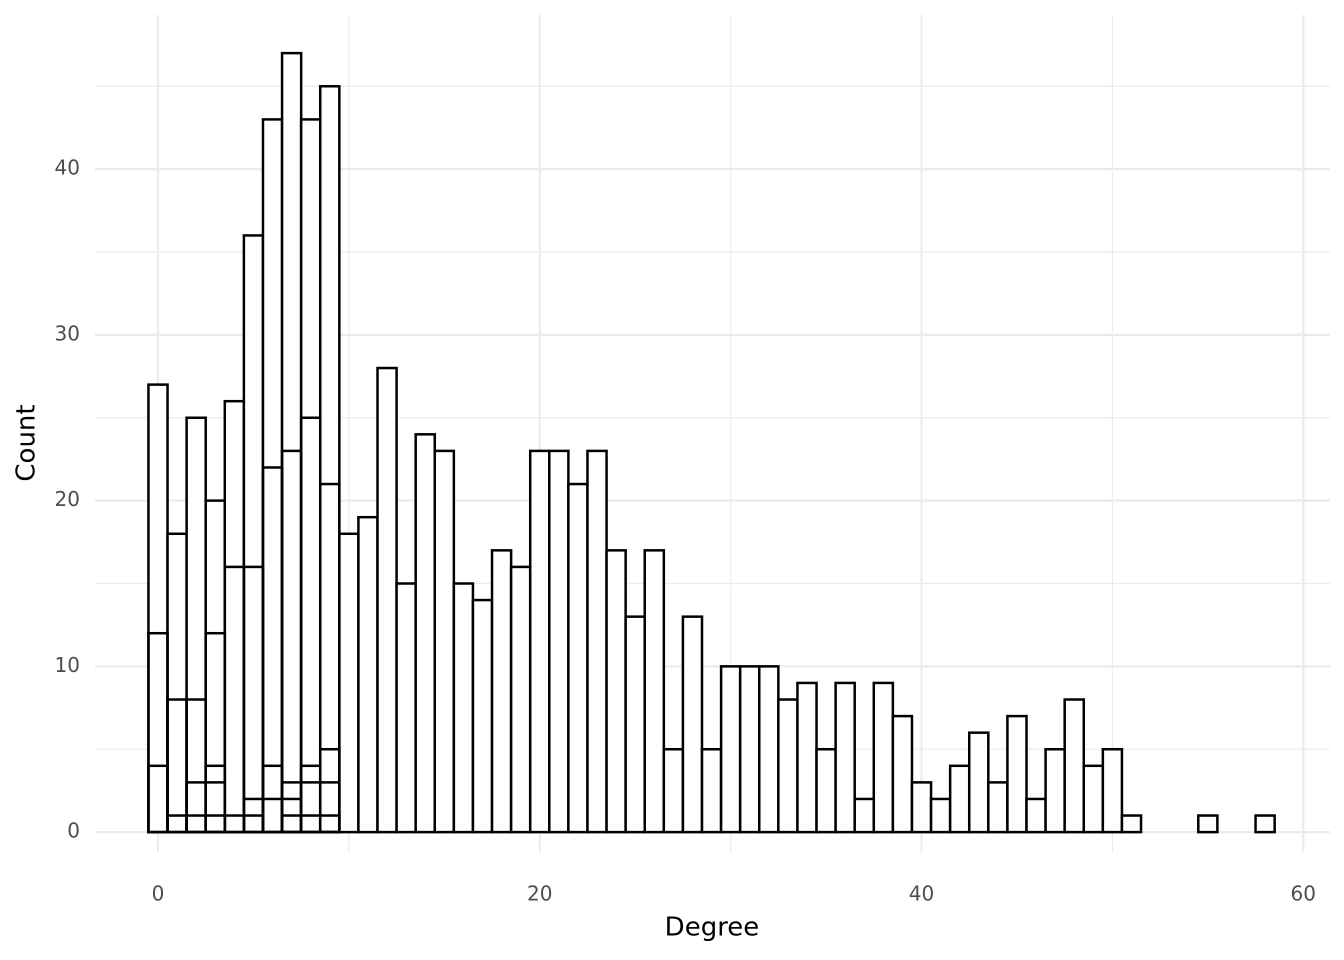 This screenshot has width=1344, height=960. Describe the element at coordinates (67, 665) in the screenshot. I see `y-tick-label: 10` at that location.